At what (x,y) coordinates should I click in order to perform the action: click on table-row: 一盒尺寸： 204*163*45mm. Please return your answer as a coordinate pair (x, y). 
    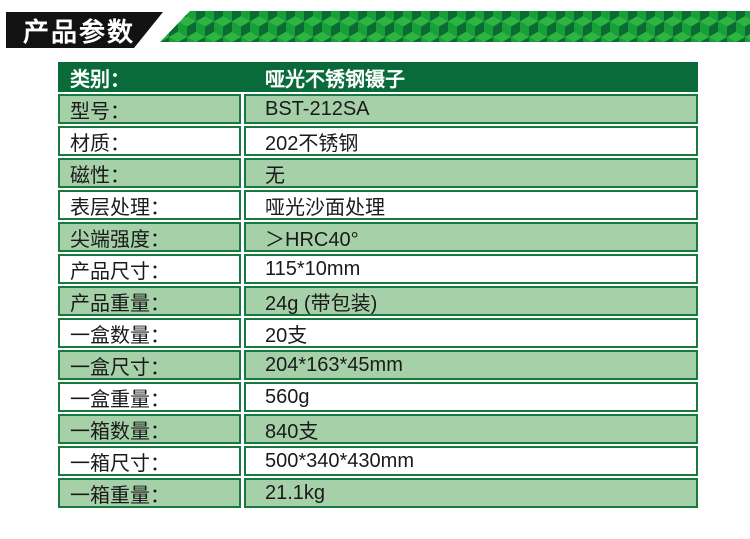
    Looking at the image, I should click on (378, 365).